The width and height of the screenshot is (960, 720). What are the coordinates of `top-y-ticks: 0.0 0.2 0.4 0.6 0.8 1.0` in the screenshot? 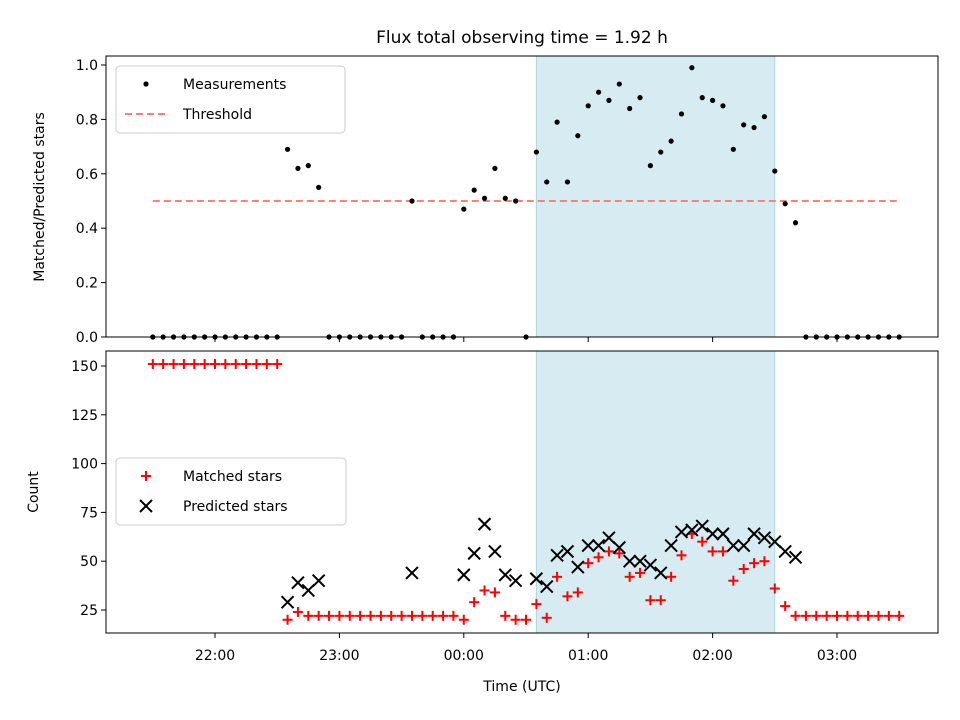 It's located at (91, 202).